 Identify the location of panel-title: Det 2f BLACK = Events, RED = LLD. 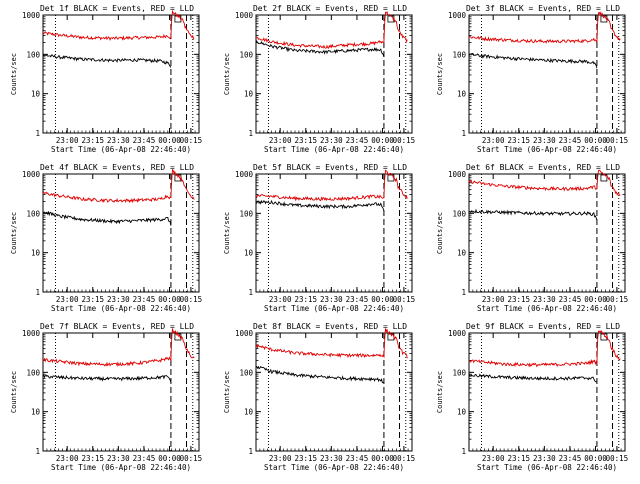
(330, 8).